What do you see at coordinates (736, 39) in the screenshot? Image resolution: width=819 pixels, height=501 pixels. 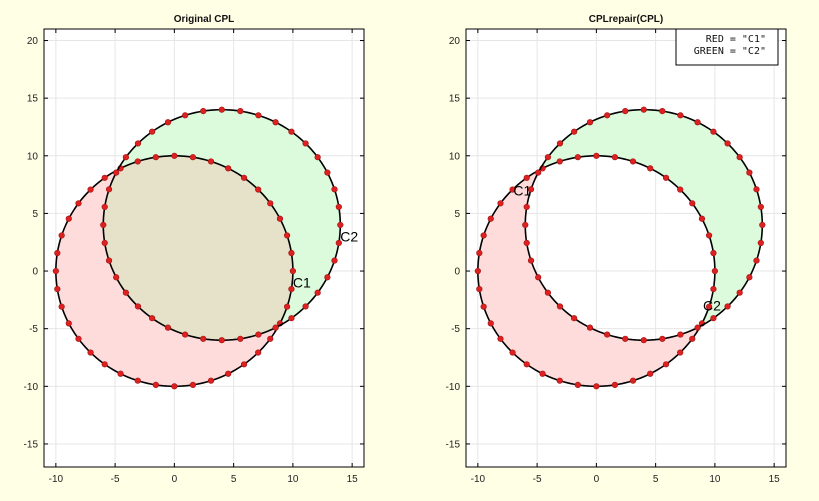 I see `legend-entry: RED = "C1"` at bounding box center [736, 39].